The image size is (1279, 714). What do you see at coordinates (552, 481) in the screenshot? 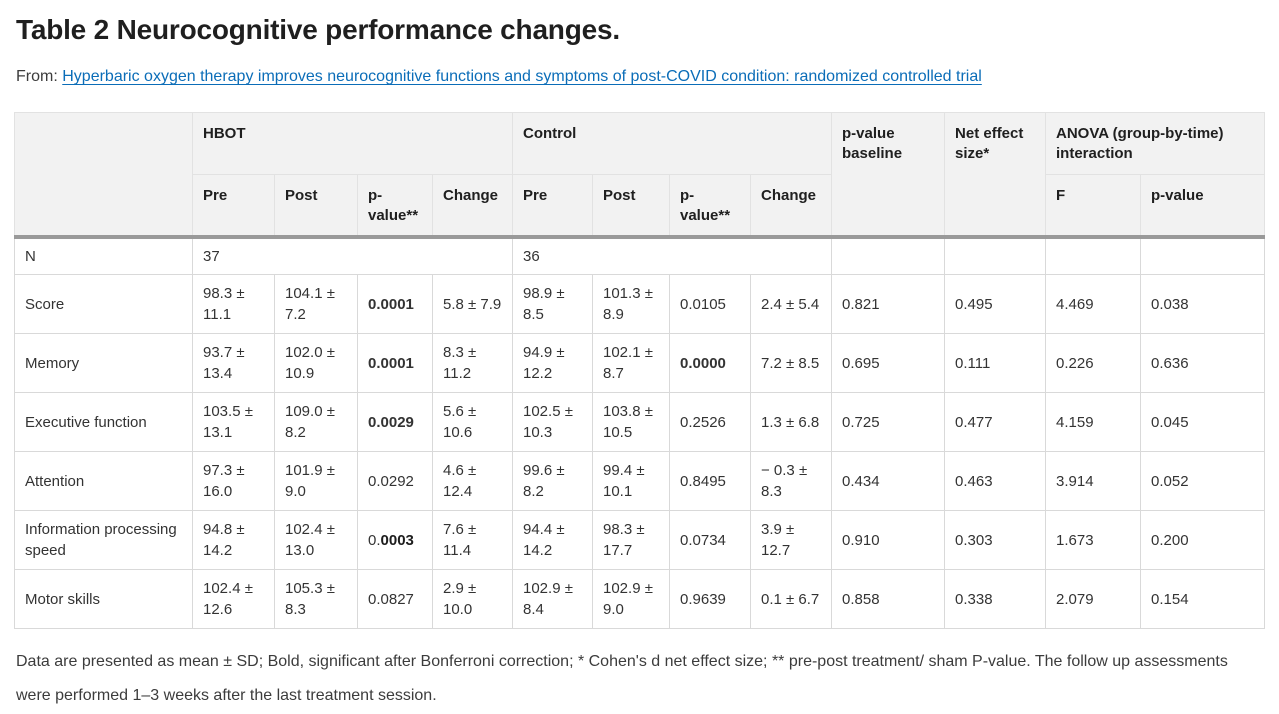
I see `table-cell: 99.6 ± 8.2` at bounding box center [552, 481].